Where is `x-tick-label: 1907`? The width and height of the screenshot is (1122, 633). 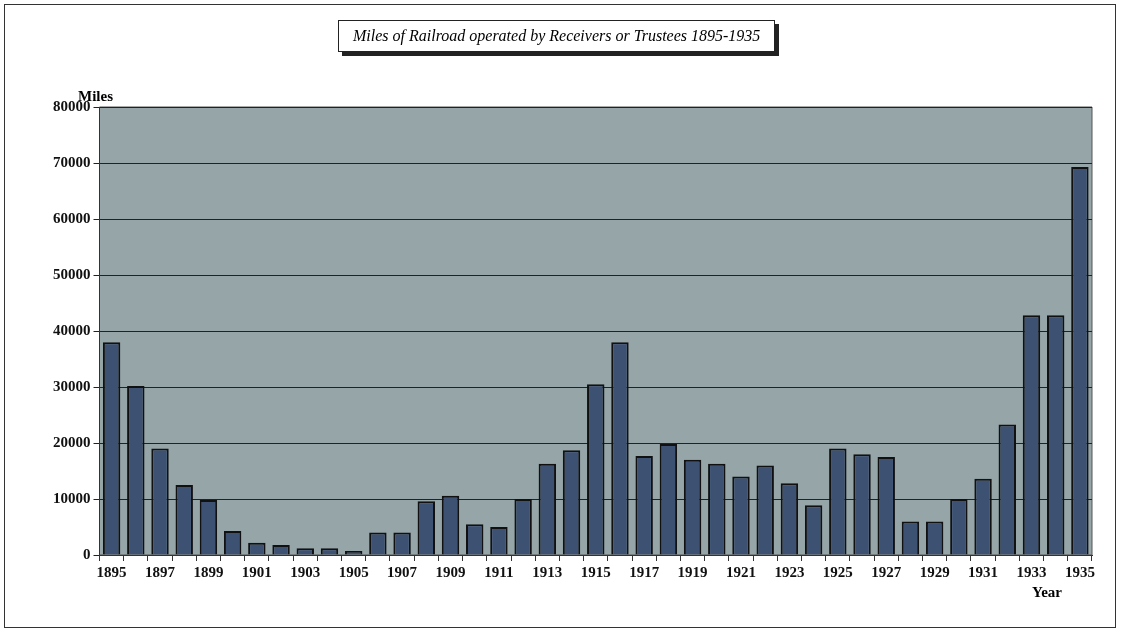 x-tick-label: 1907 is located at coordinates (402, 571).